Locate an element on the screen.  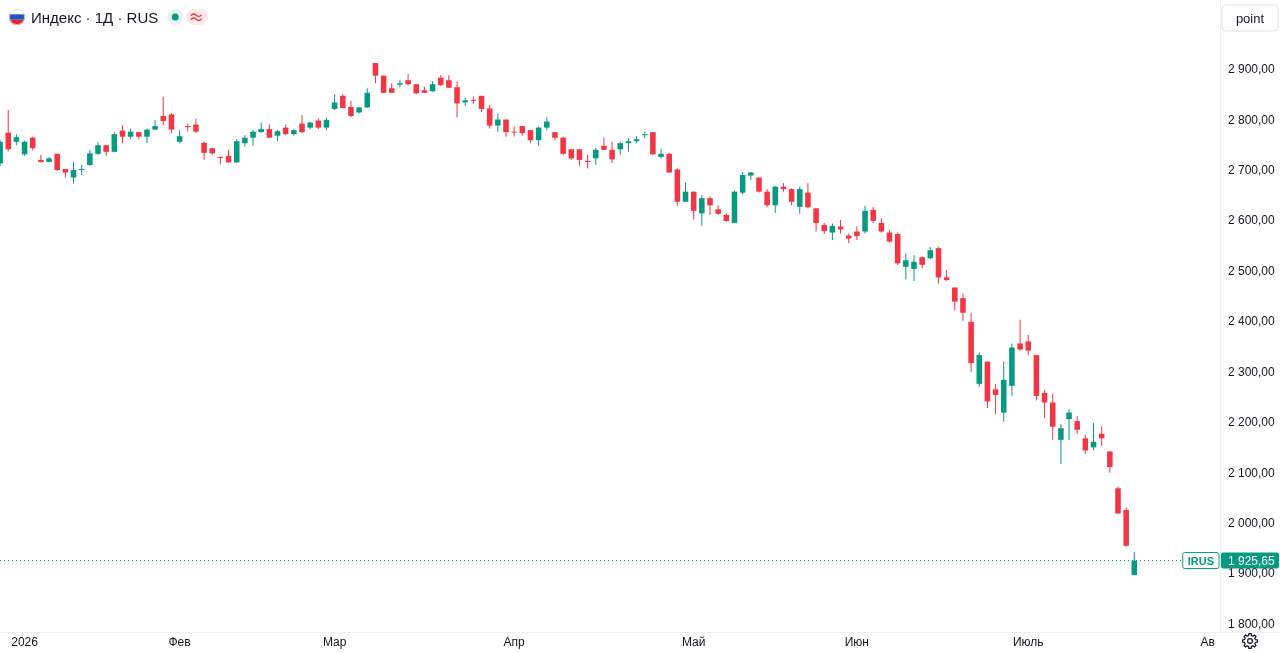
x-tick-label: Май is located at coordinates (693, 642).